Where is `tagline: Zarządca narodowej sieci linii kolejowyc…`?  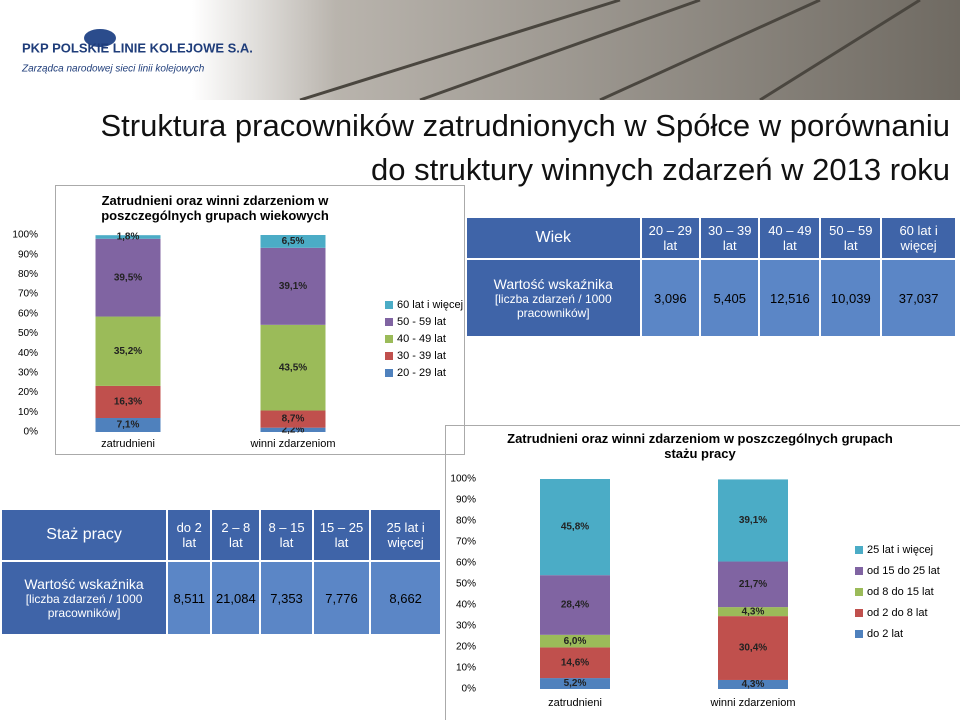
tagline: Zarządca narodowej sieci linii kolejowyc… is located at coordinates (113, 69).